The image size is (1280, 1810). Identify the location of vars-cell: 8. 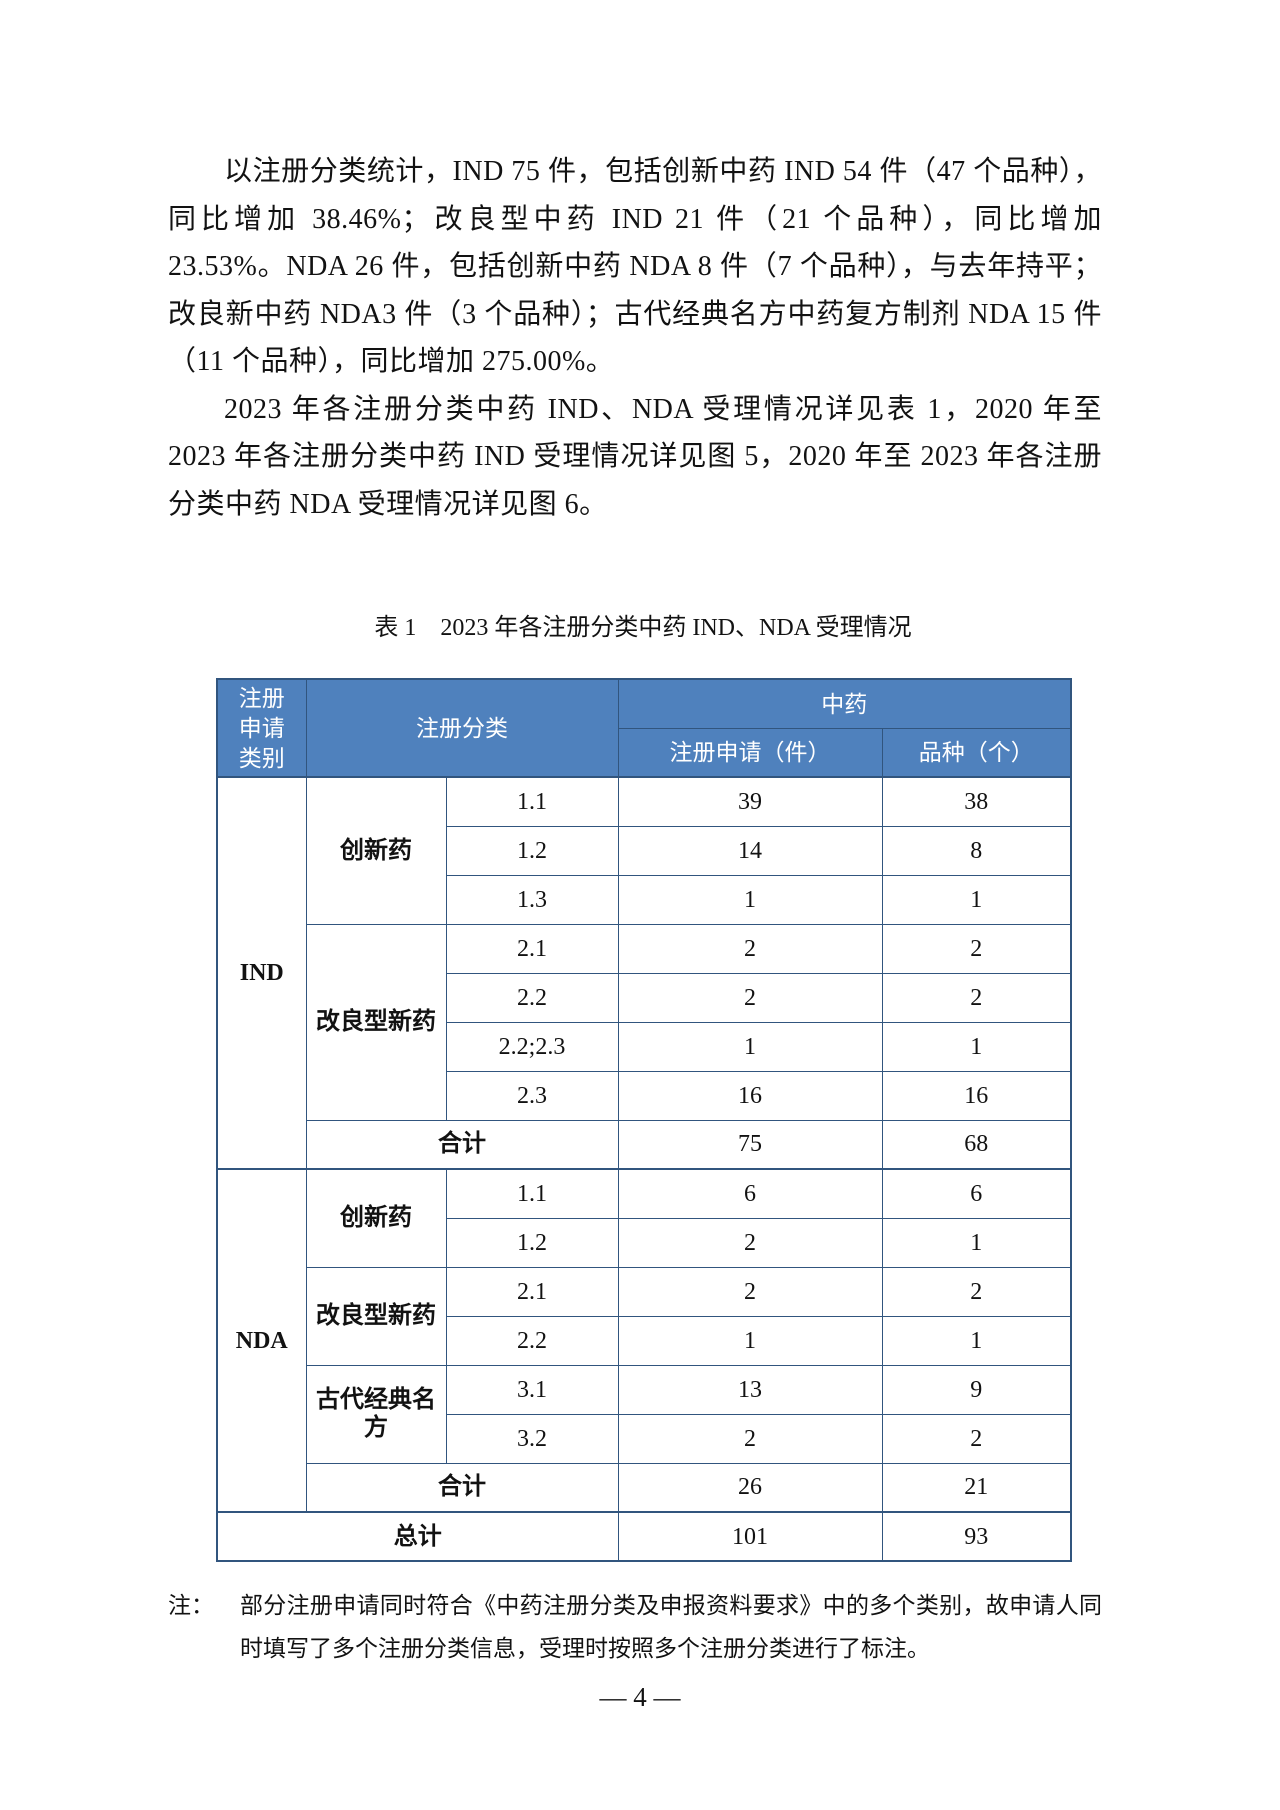
(976, 850).